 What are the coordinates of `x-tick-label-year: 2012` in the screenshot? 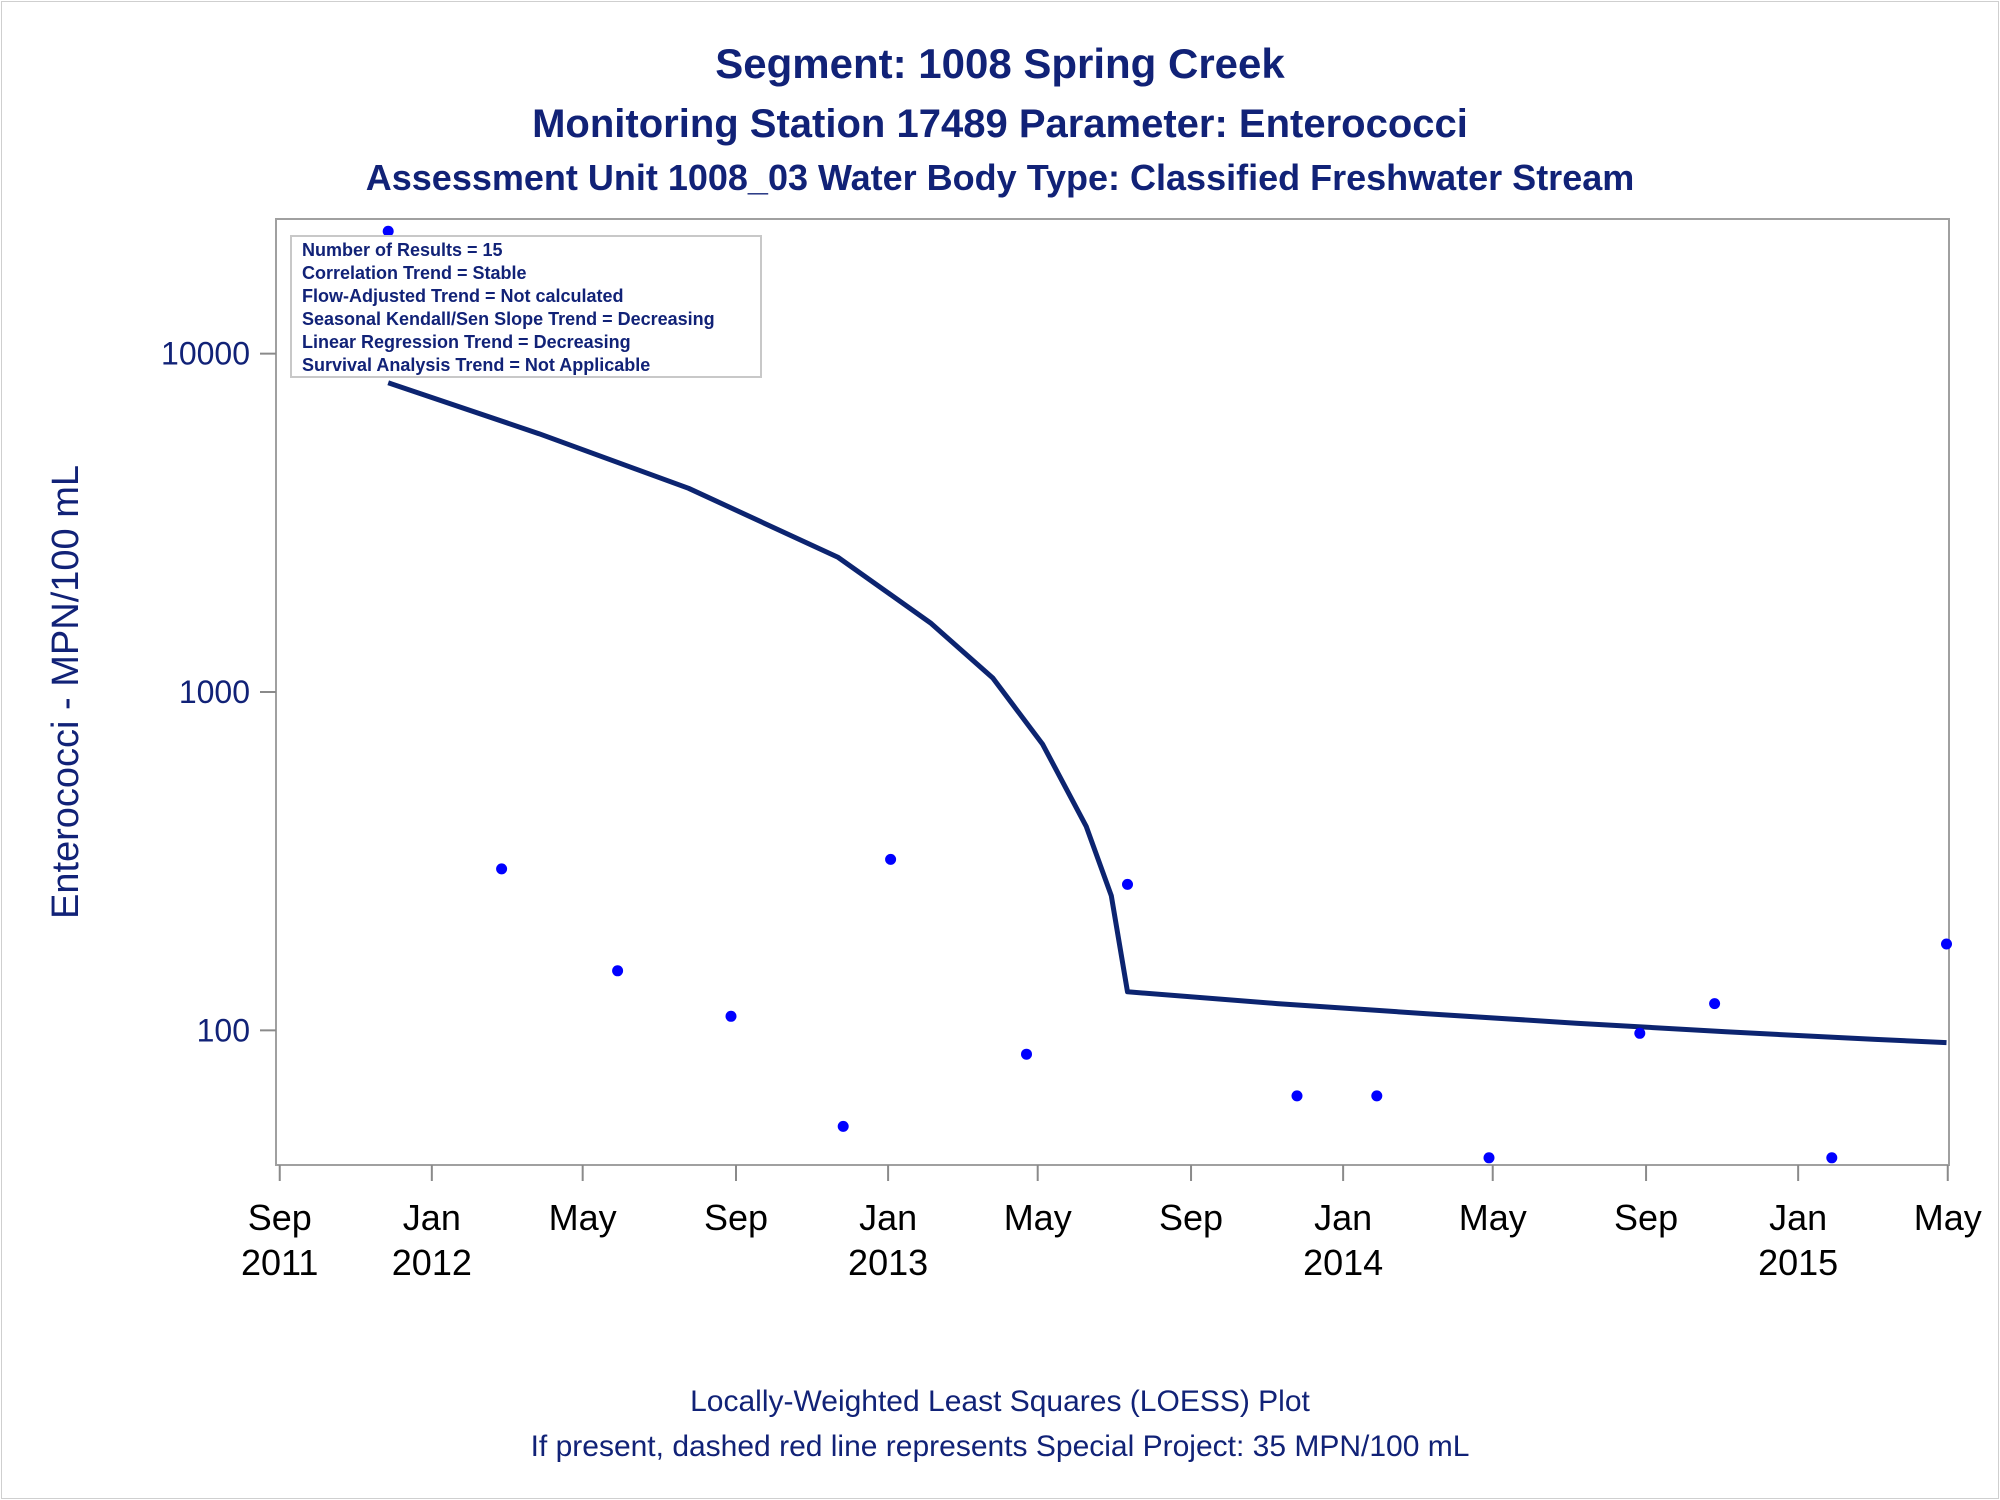 It's located at (432, 1262).